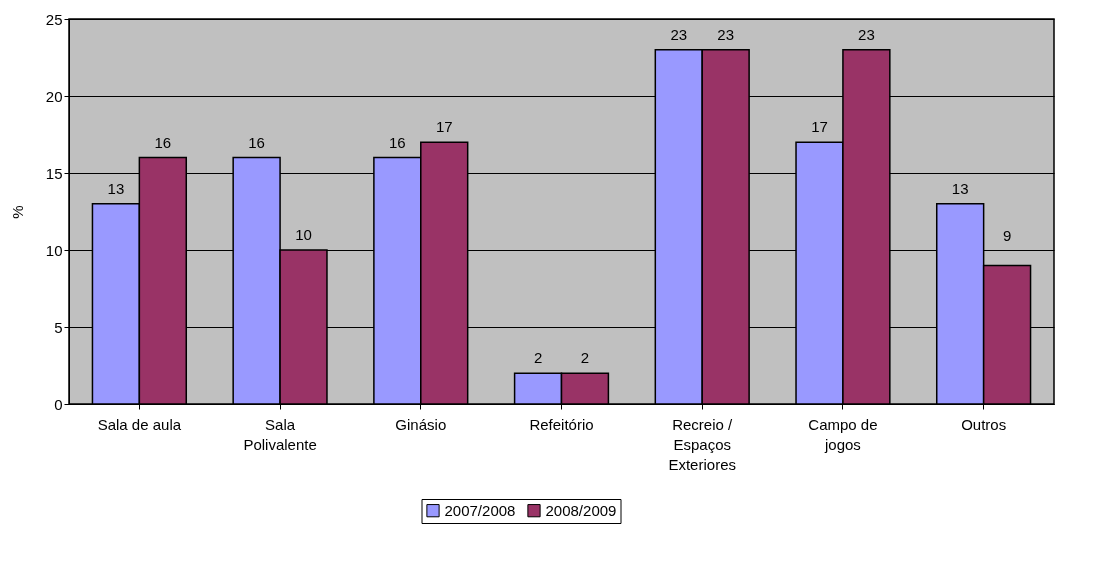  Describe the element at coordinates (54, 96) in the screenshot. I see `y-tick-label: 20` at that location.